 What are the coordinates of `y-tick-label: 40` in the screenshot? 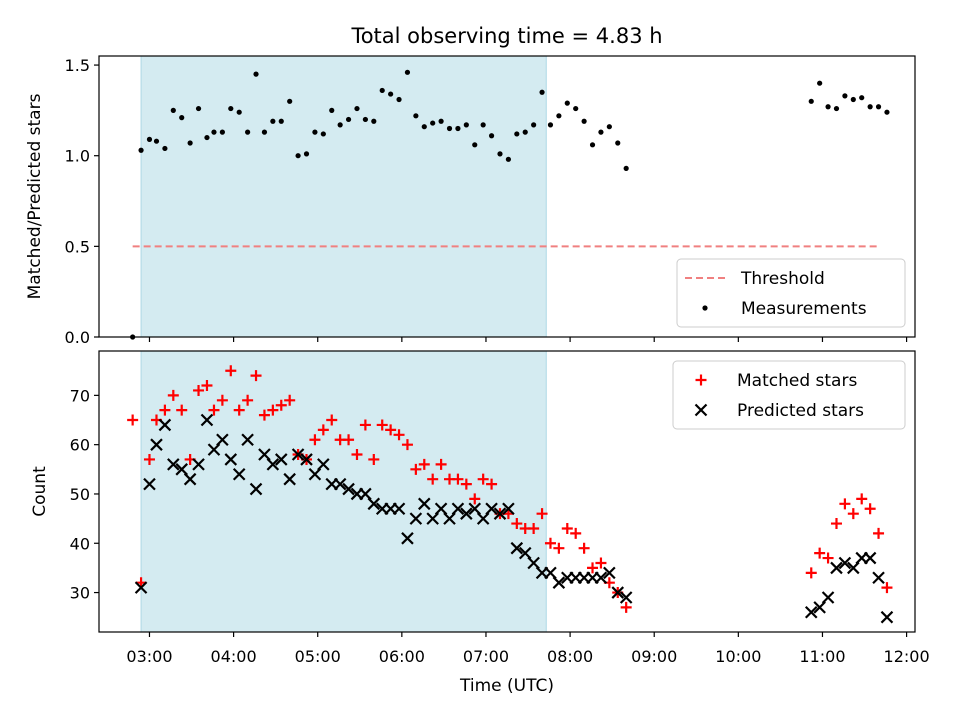 It's located at (80, 543).